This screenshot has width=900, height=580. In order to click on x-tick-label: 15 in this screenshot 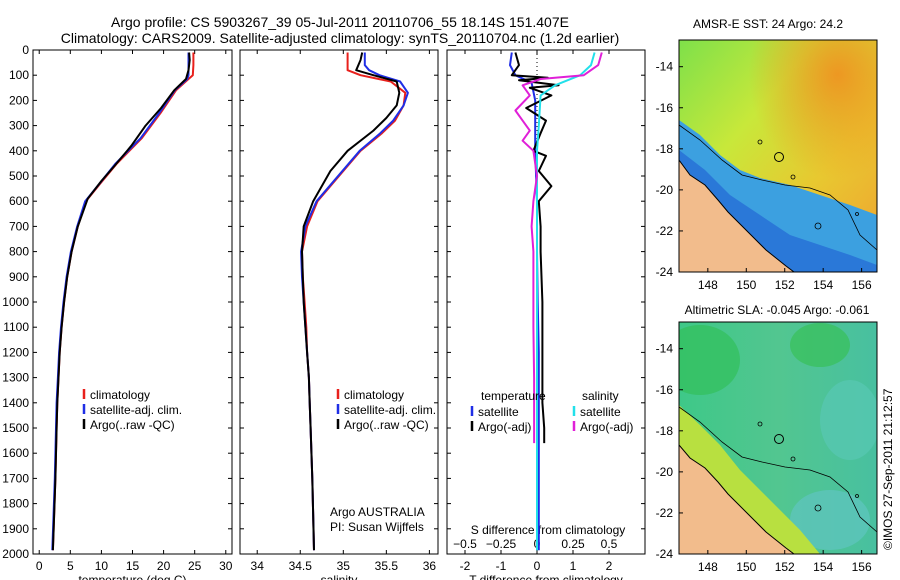, I will do `click(133, 566)`.